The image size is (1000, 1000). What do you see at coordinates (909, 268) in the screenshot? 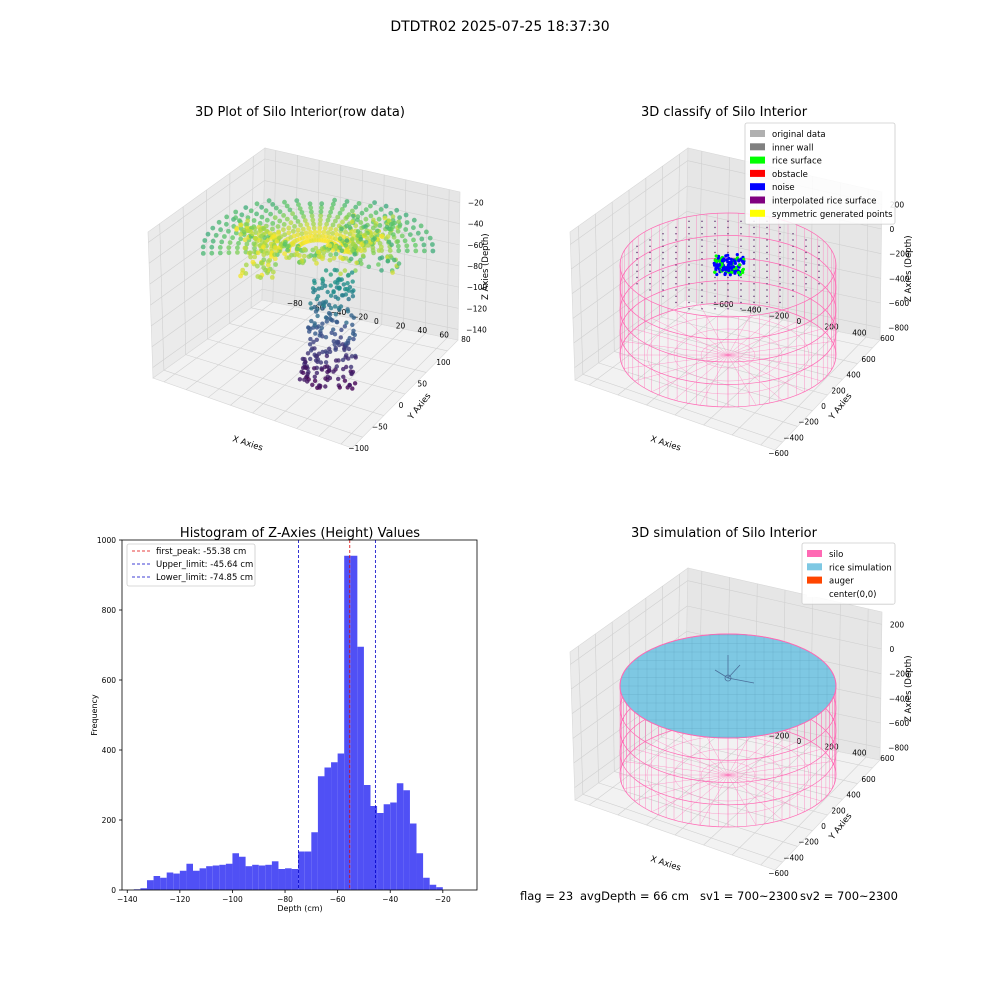
I see `classify-3d-zlabel: Z Axies (Depth)` at bounding box center [909, 268].